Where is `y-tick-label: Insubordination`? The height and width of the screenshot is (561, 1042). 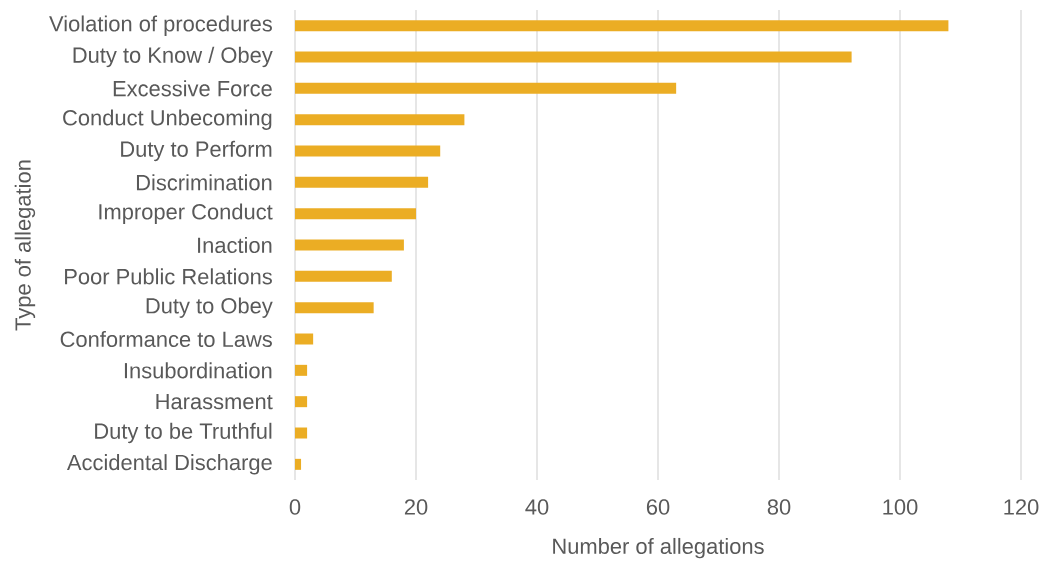 y-tick-label: Insubordination is located at coordinates (198, 370).